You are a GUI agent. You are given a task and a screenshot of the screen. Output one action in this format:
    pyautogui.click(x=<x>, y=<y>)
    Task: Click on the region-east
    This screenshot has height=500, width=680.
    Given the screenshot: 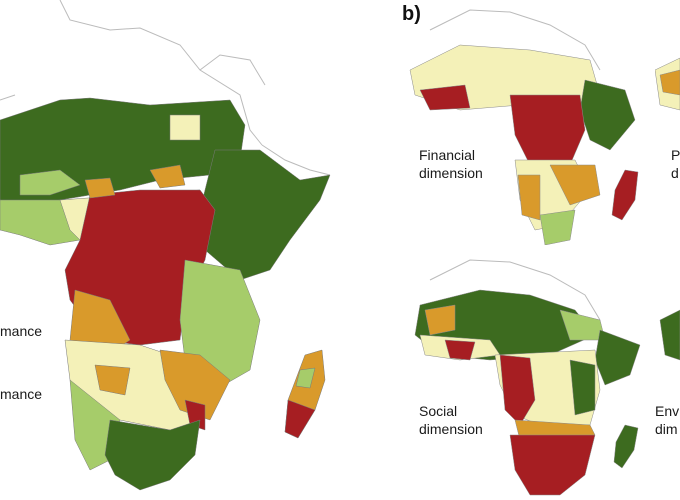 What is the action you would take?
    pyautogui.click(x=265, y=215)
    